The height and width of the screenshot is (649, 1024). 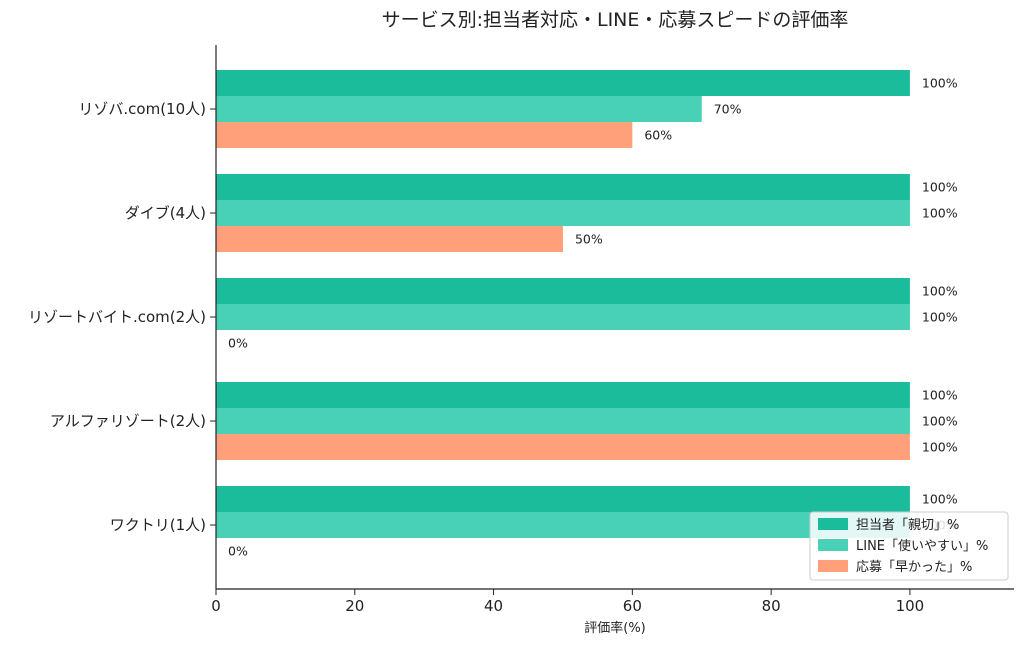 What do you see at coordinates (216, 606) in the screenshot?
I see `x-tick-label: 0` at bounding box center [216, 606].